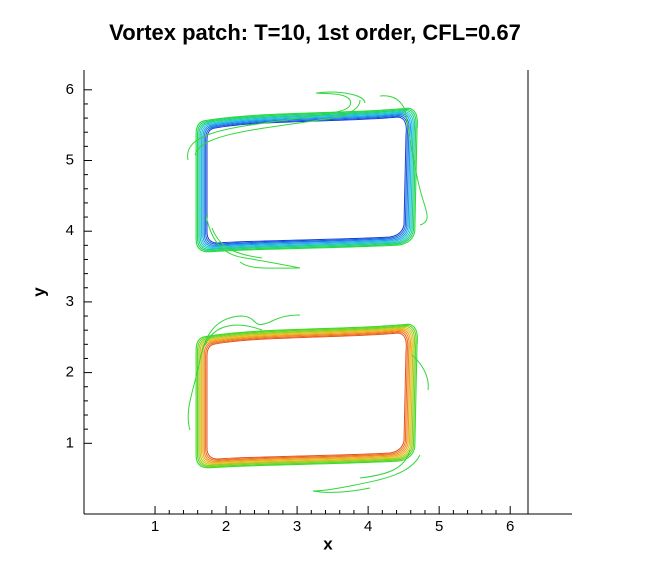 The height and width of the screenshot is (583, 650). Describe the element at coordinates (368, 526) in the screenshot. I see `x-tick-label: 4` at that location.